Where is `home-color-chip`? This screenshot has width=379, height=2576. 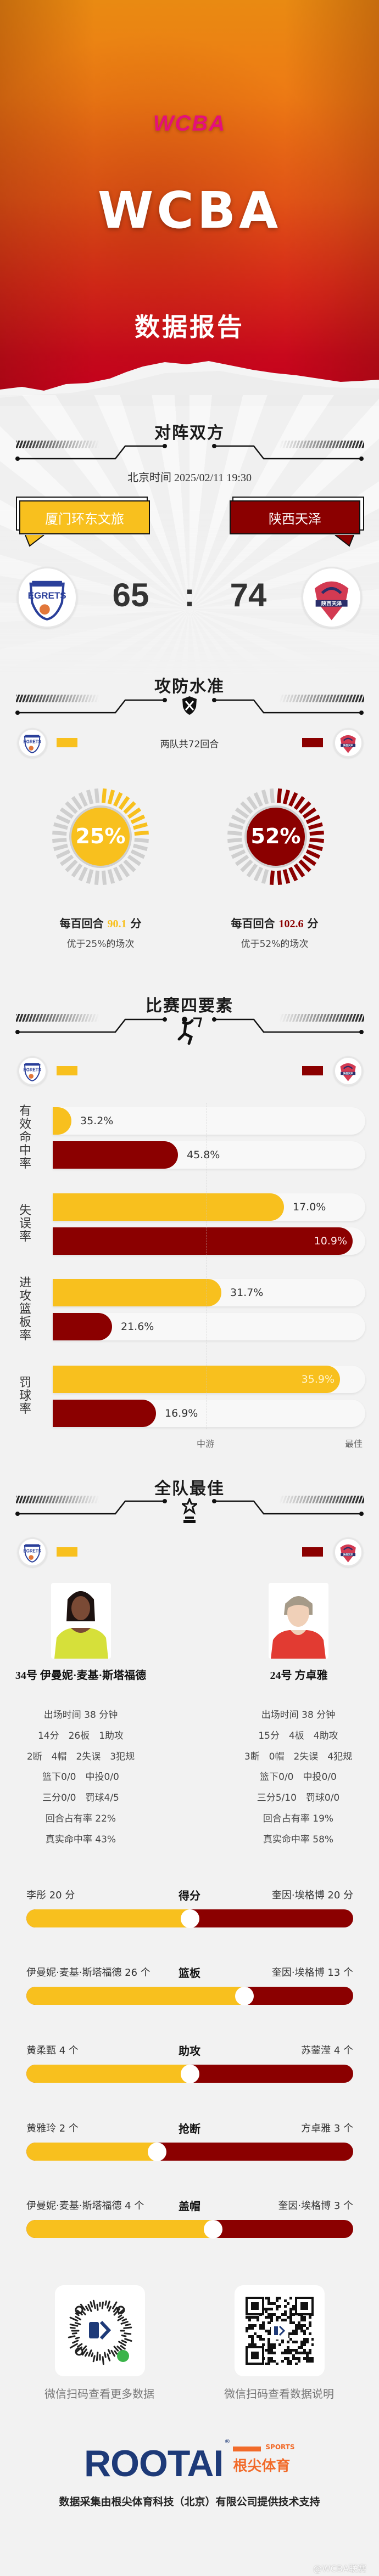
home-color-chip is located at coordinates (67, 1070).